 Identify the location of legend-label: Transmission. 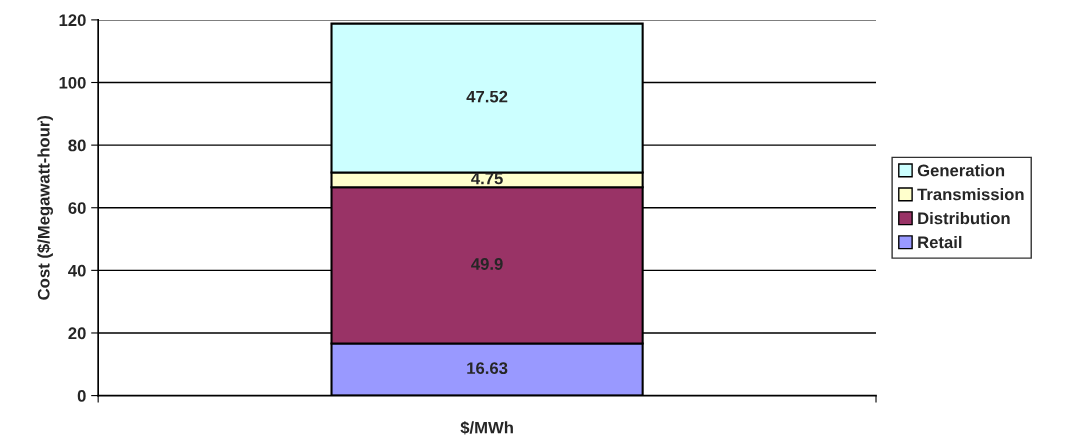
(970, 194).